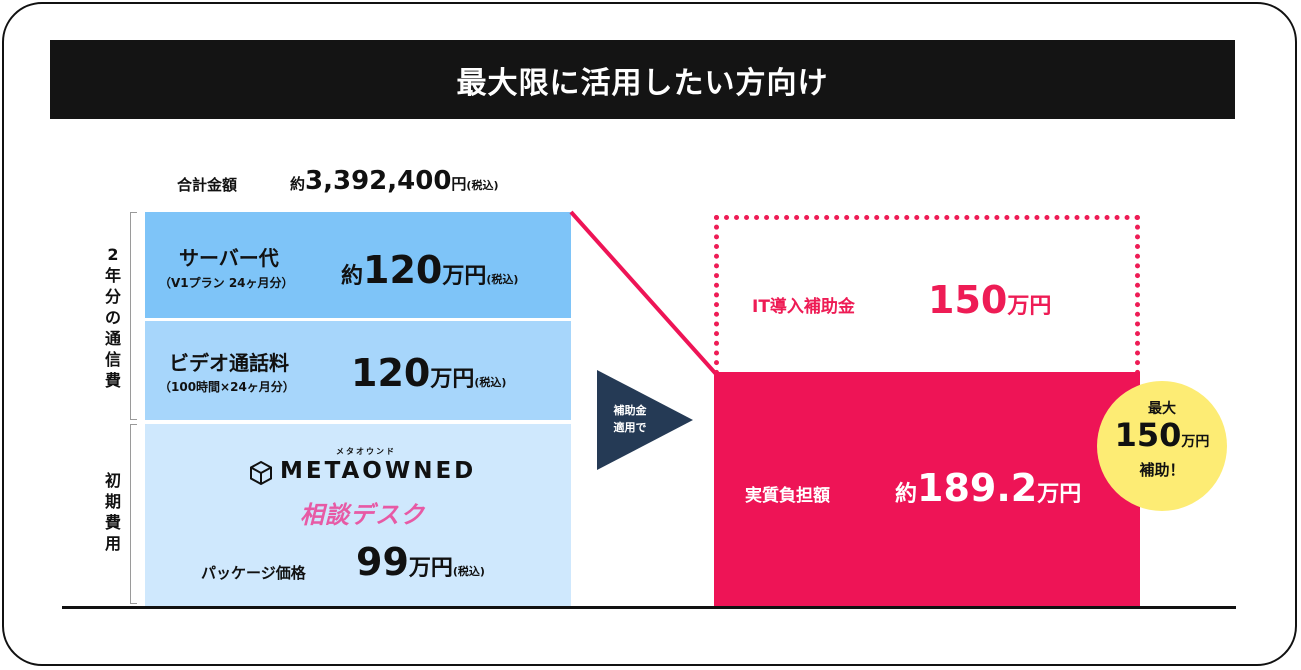 The image size is (1301, 670). I want to click on actual-unit: 万円, so click(1059, 494).